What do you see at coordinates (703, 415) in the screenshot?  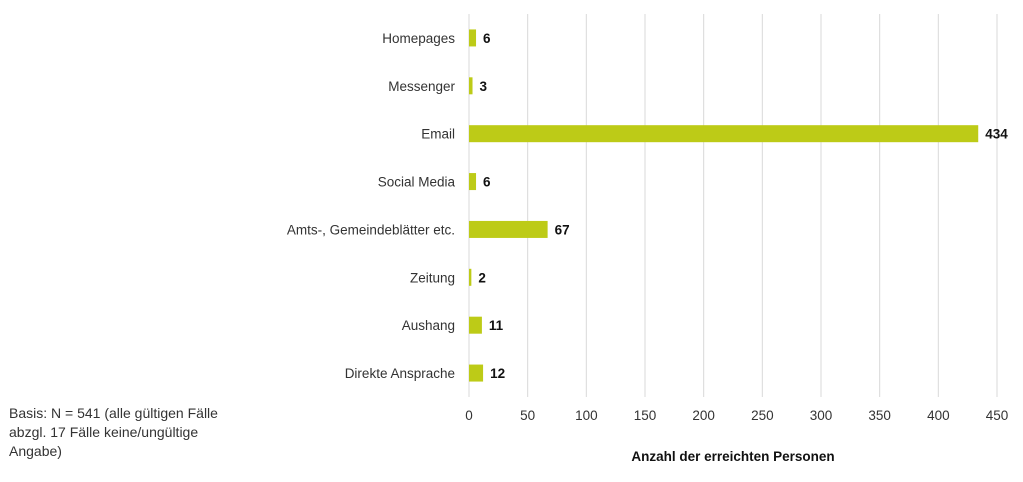 I see `x-tick-label: 200` at bounding box center [703, 415].